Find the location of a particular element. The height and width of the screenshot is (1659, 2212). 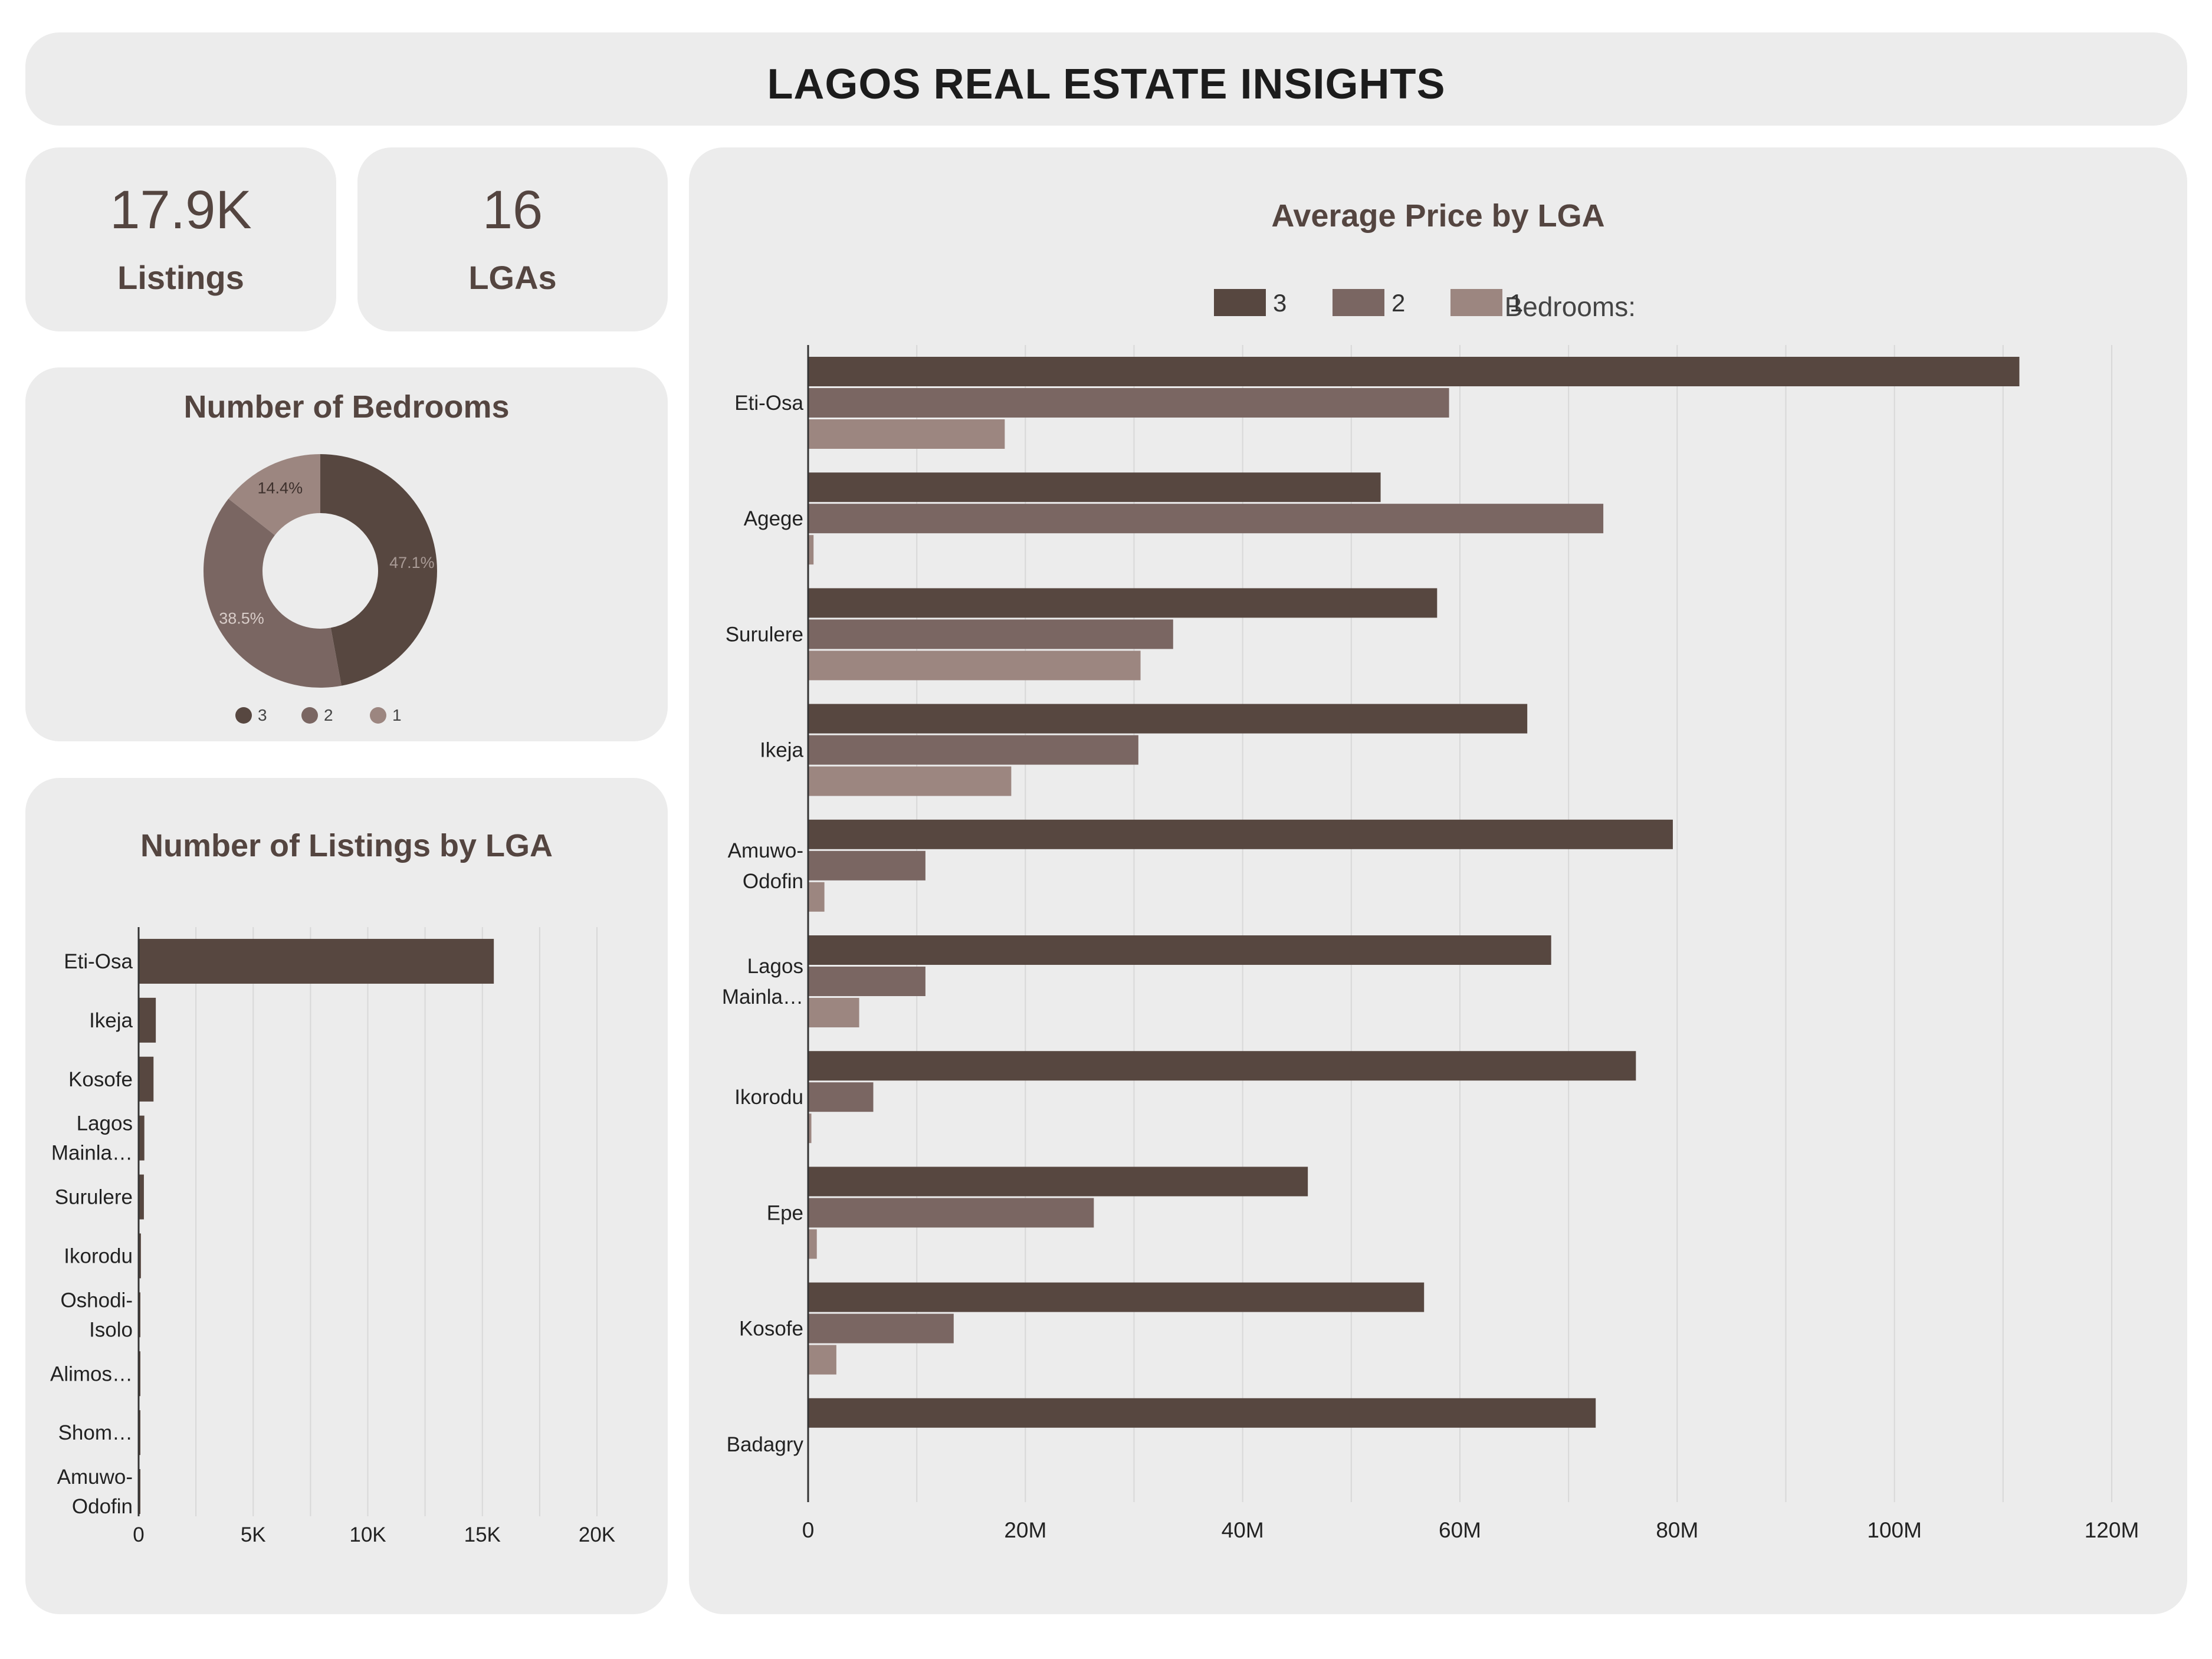

listings-category-label: Amuwo- is located at coordinates (95, 1477).